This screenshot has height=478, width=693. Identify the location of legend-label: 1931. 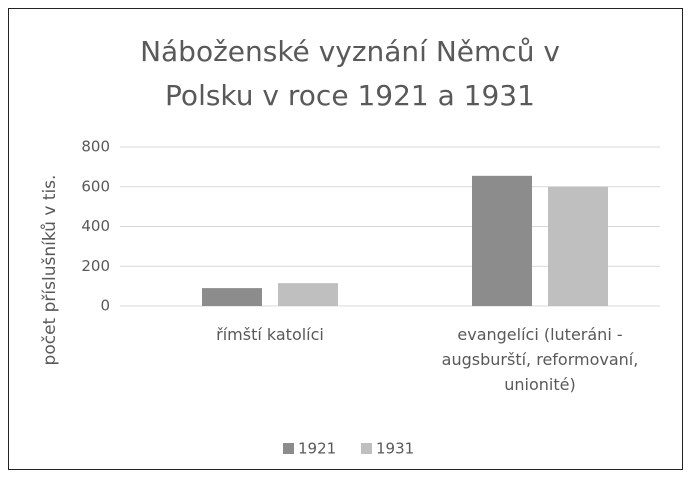
(395, 449).